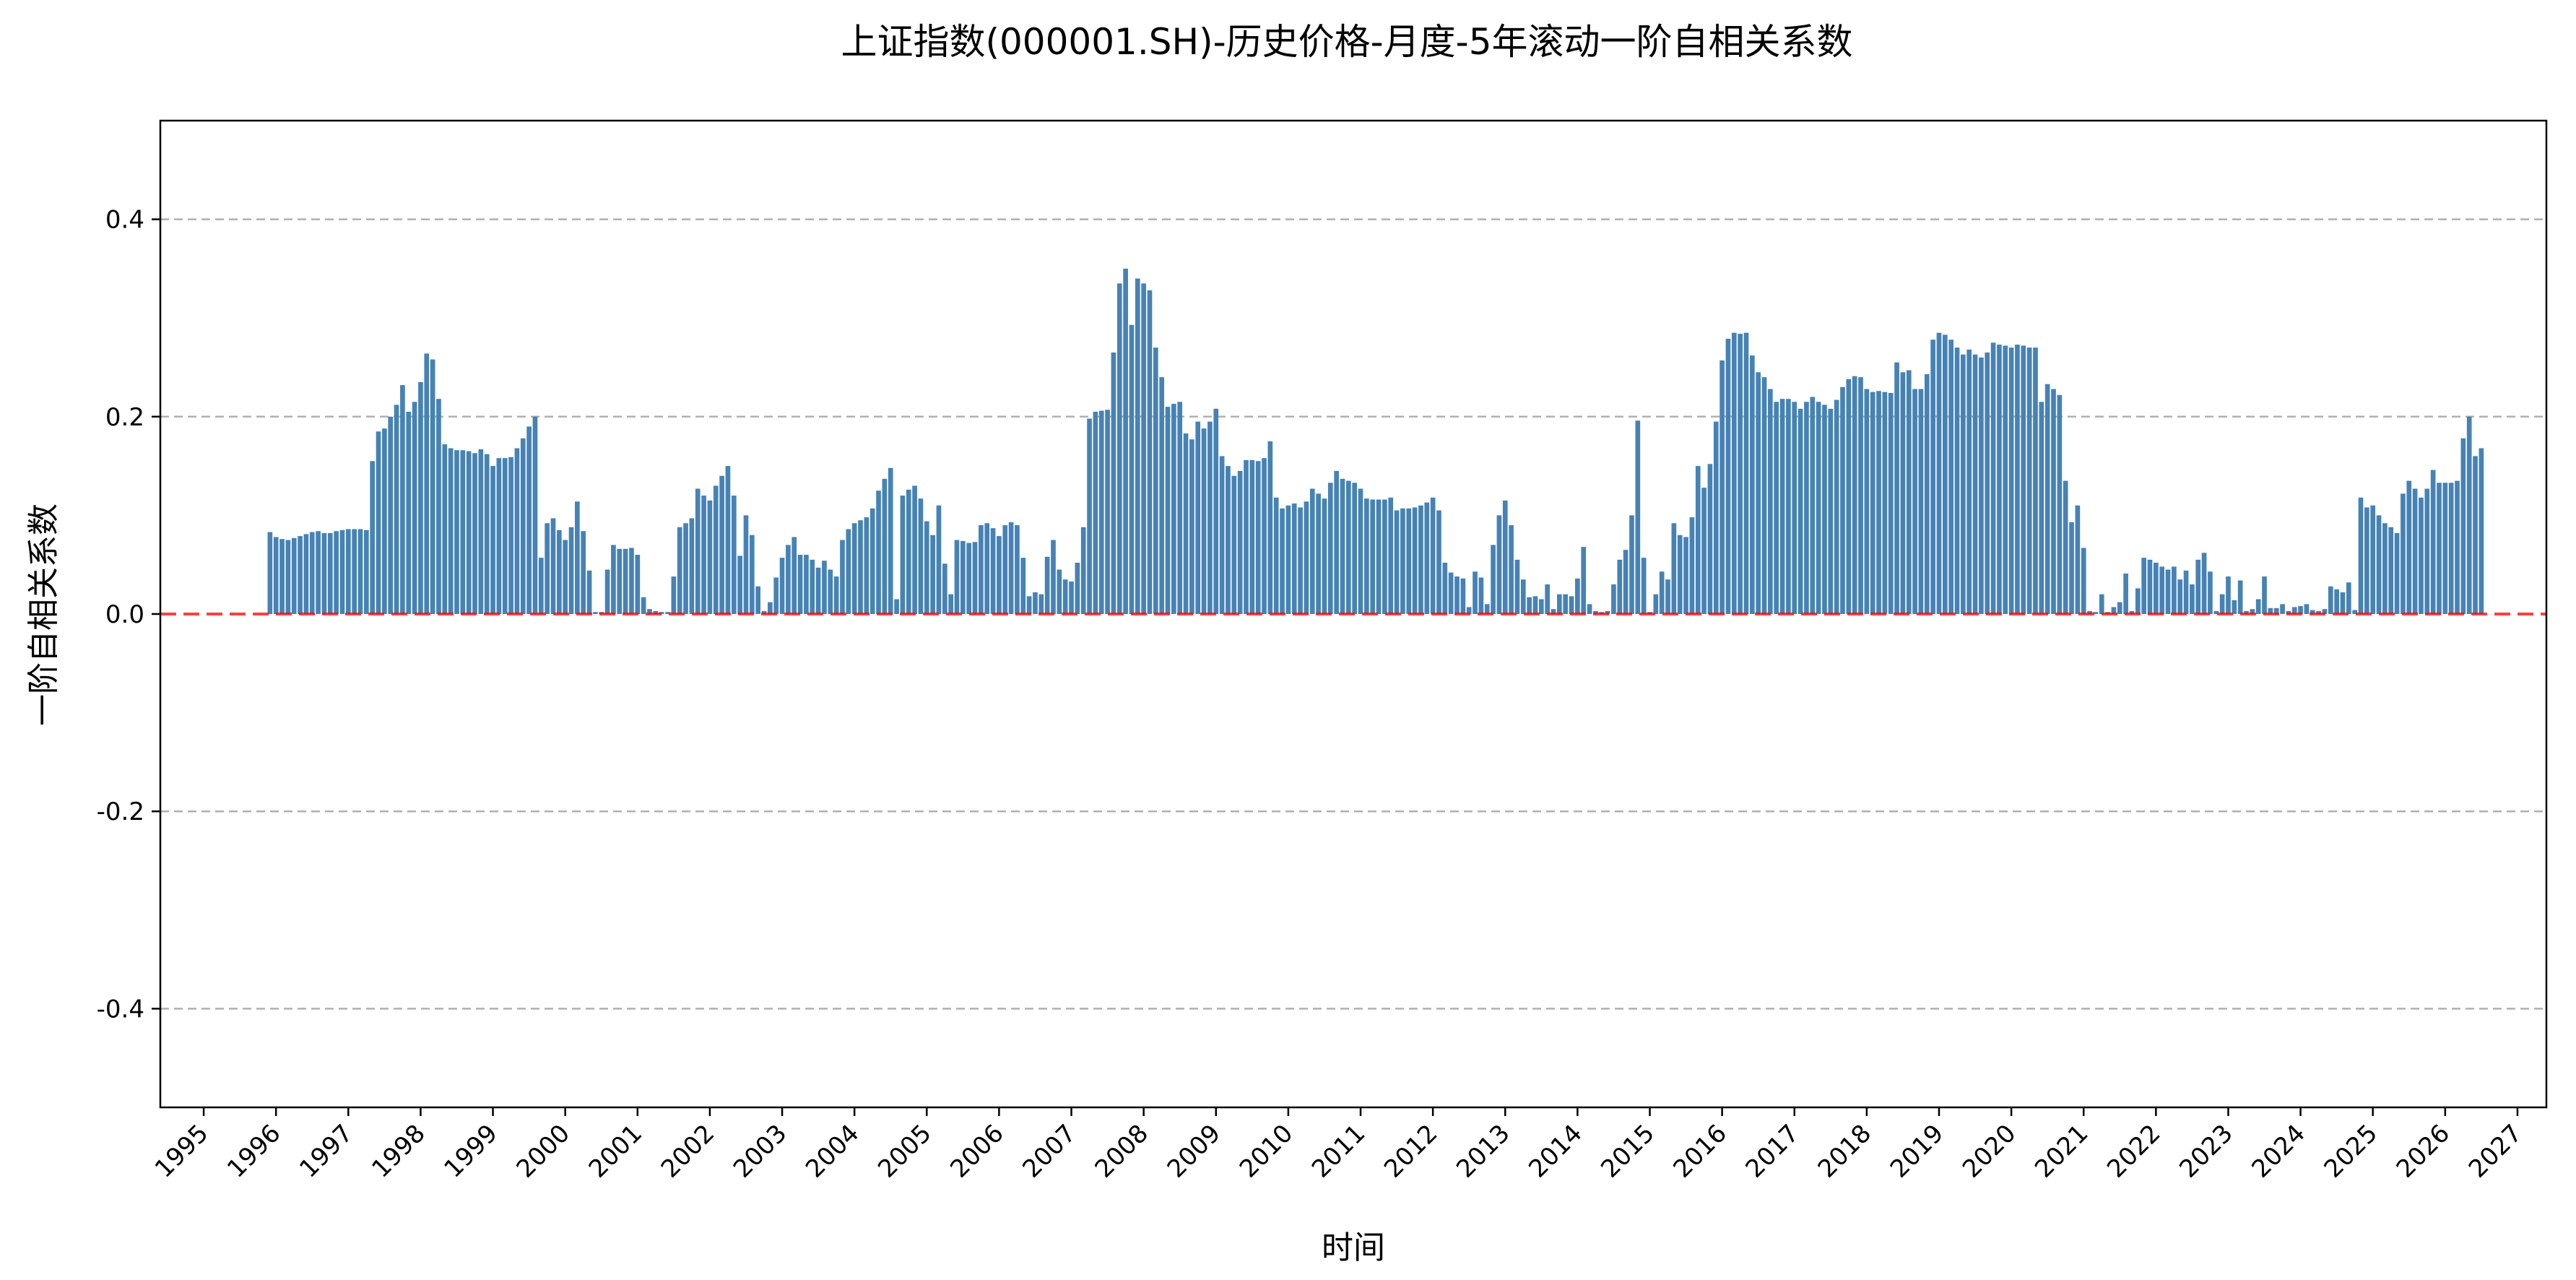 This screenshot has height=1280, width=2576. Describe the element at coordinates (470, 1151) in the screenshot. I see `x-tick-label: 1999` at that location.